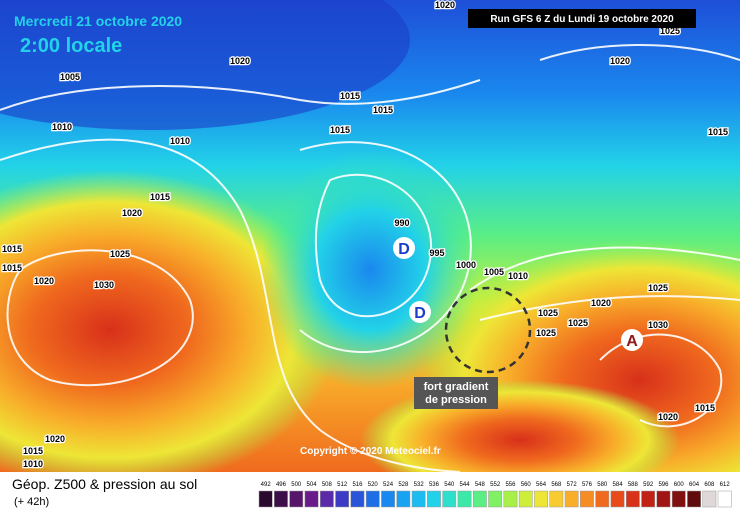  Describe the element at coordinates (104, 484) in the screenshot. I see `legend-title: Géop. Z500 & pression au sol` at that location.